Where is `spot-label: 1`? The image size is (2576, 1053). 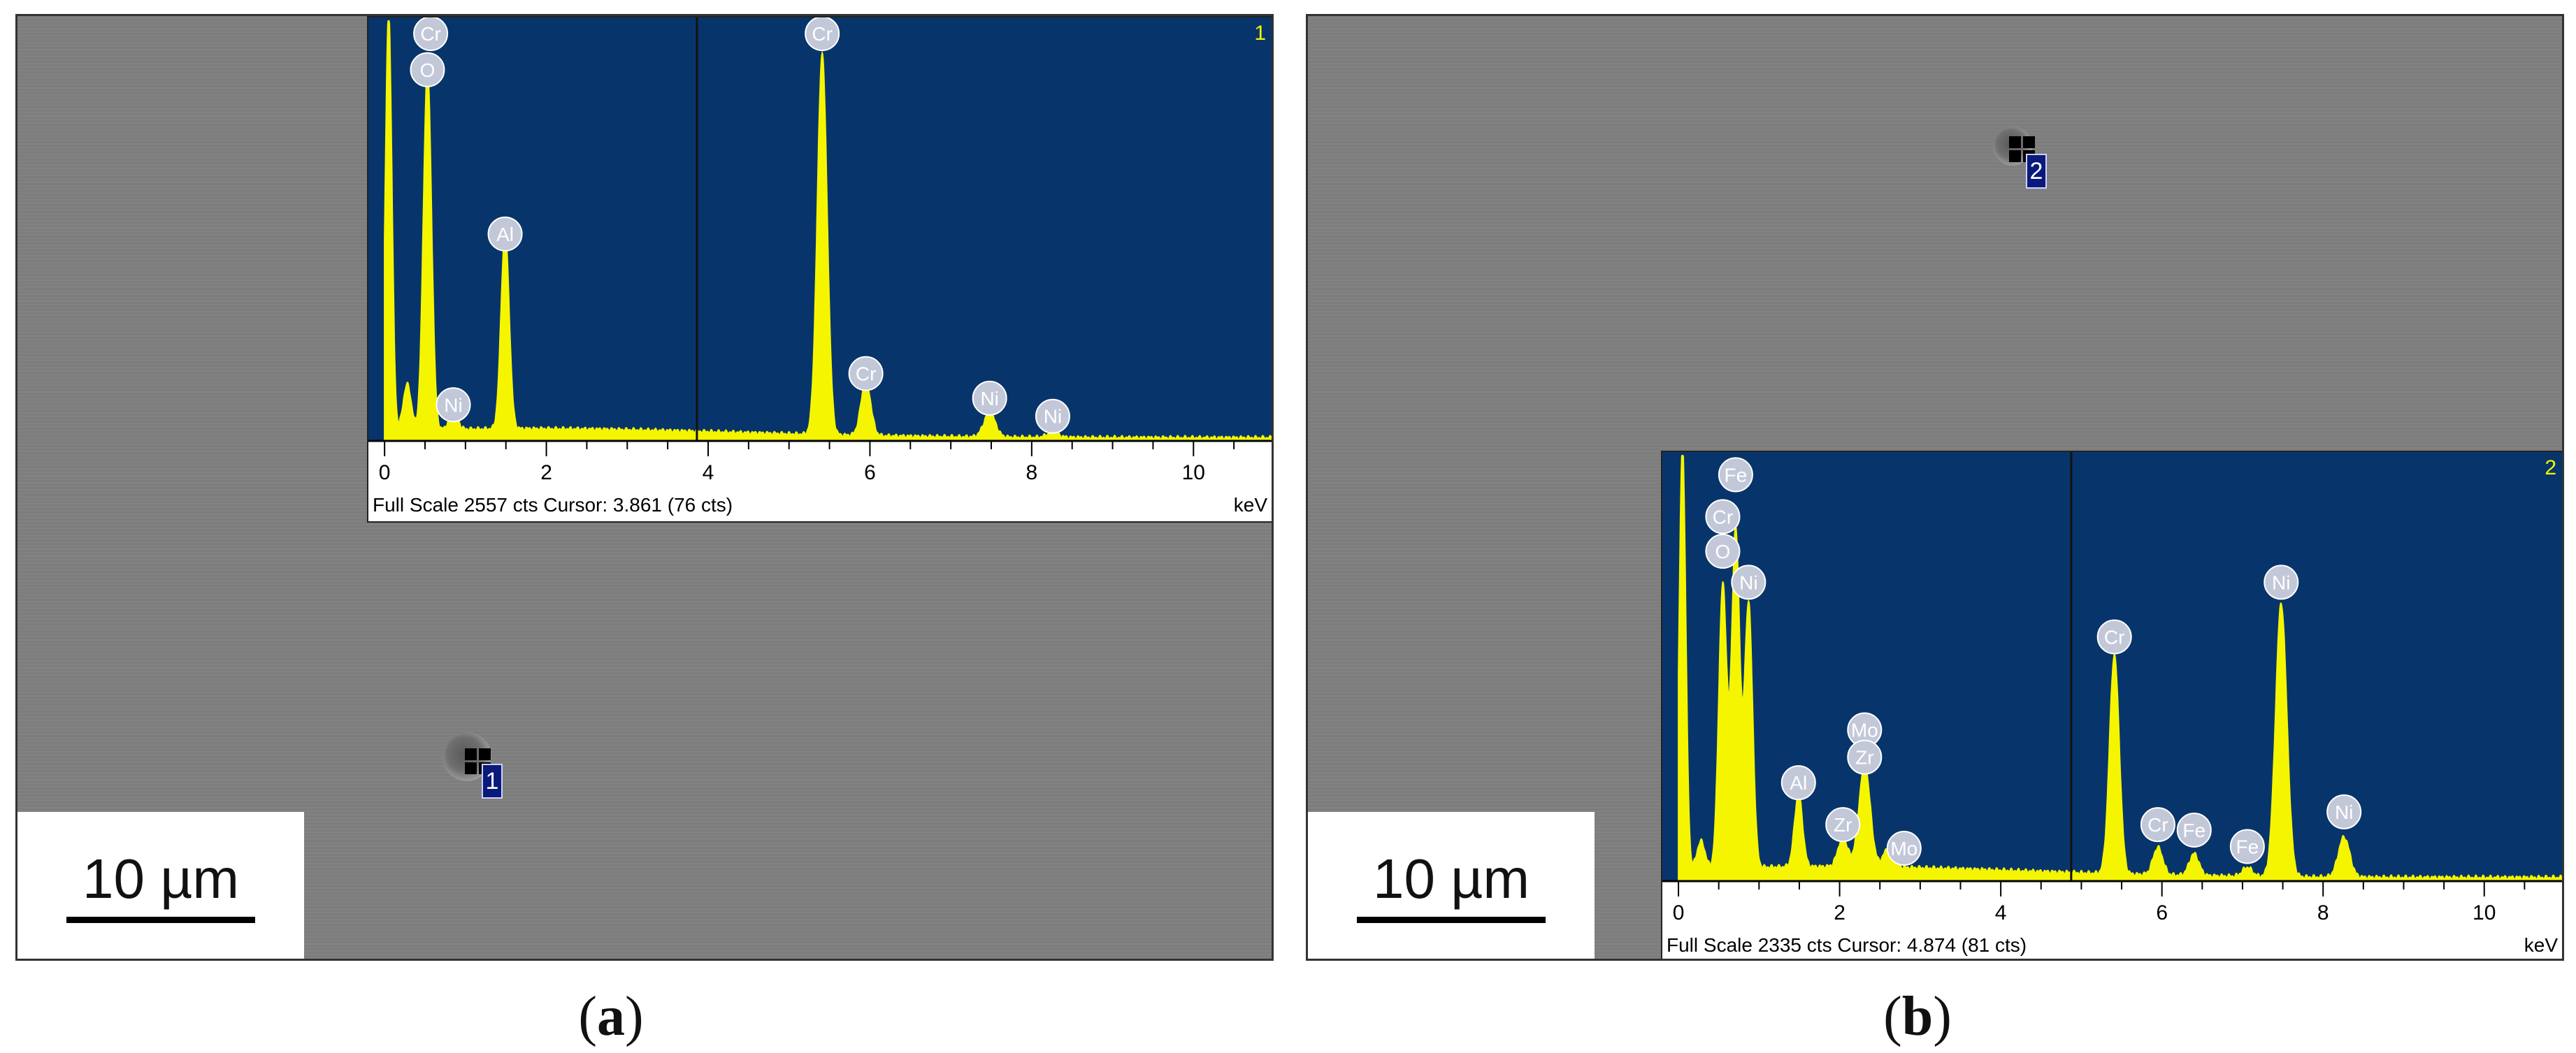
spot-label: 1 is located at coordinates (492, 781).